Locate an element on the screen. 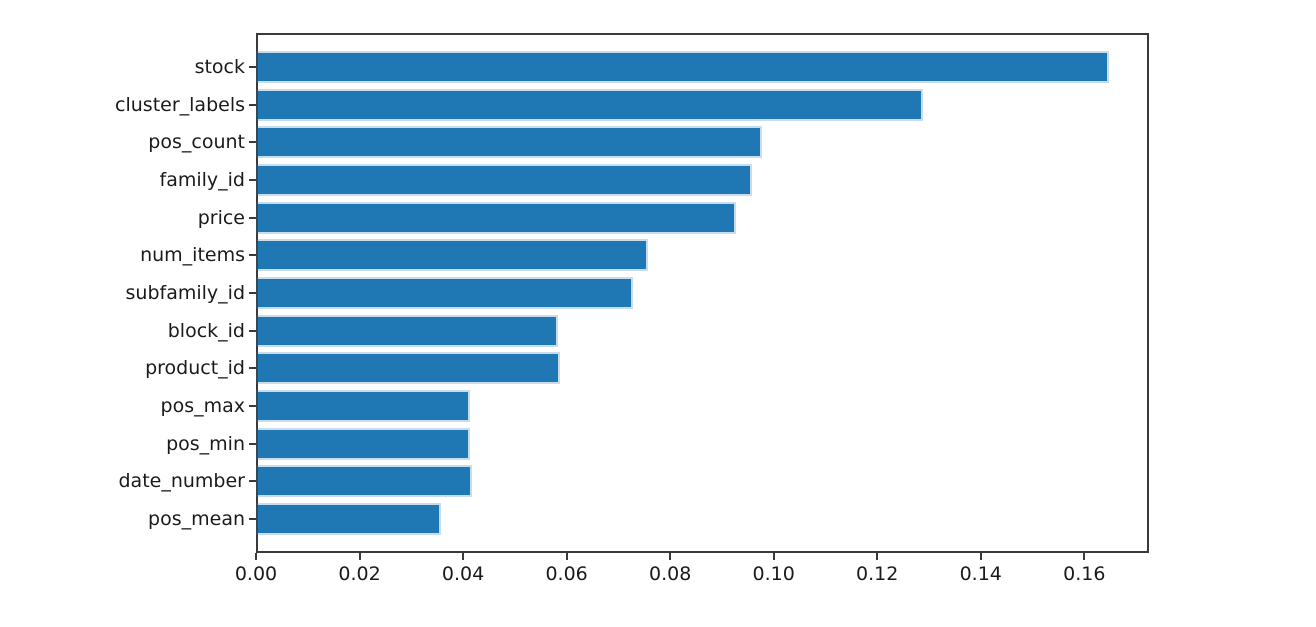 The height and width of the screenshot is (627, 1316). bar-pos_mean is located at coordinates (349, 519).